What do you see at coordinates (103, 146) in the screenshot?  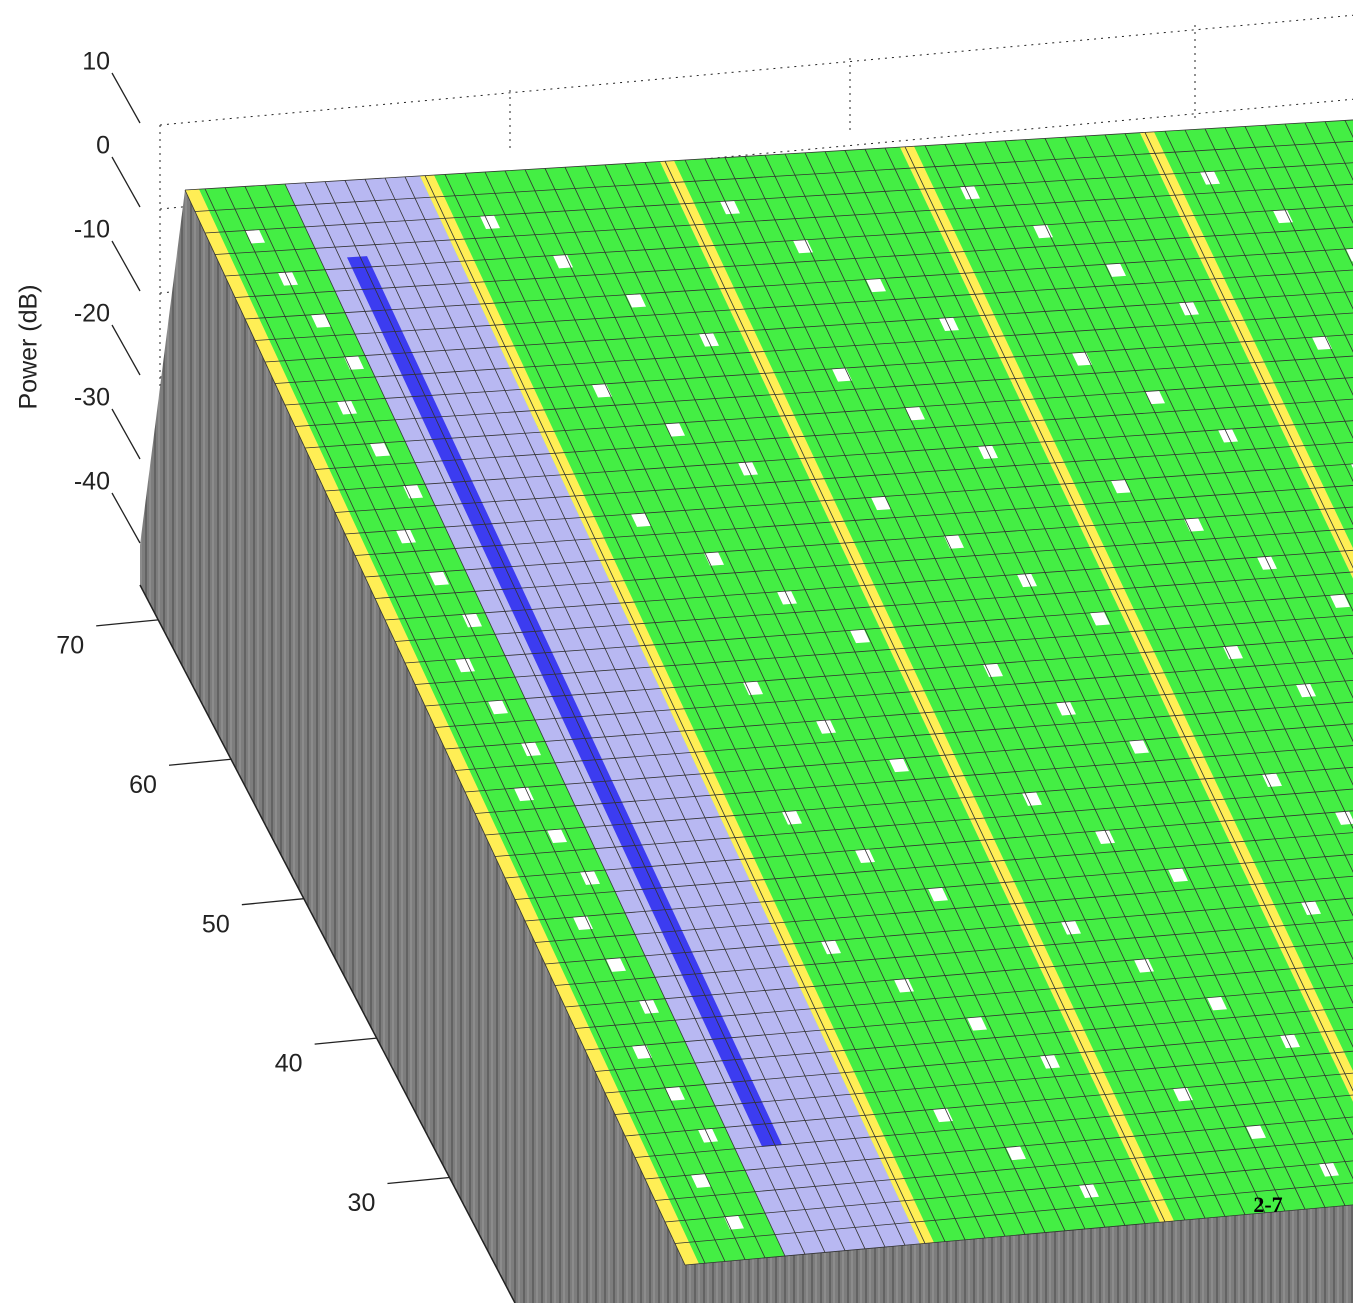 I see `z-tick-label: 0` at bounding box center [103, 146].